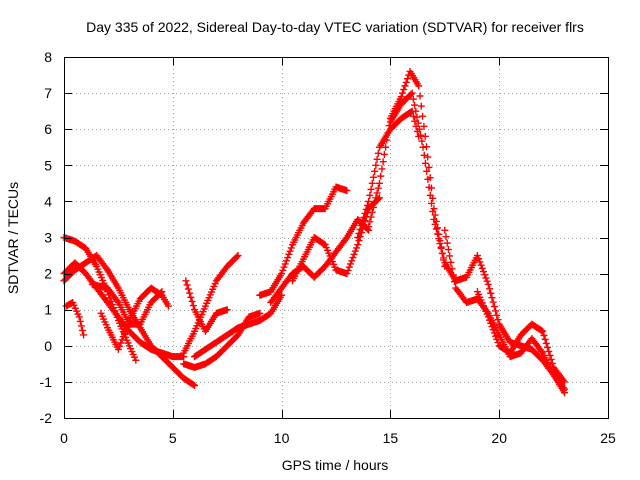 Image resolution: width=640 pixels, height=480 pixels. I want to click on y-tick-label: 6, so click(48, 129).